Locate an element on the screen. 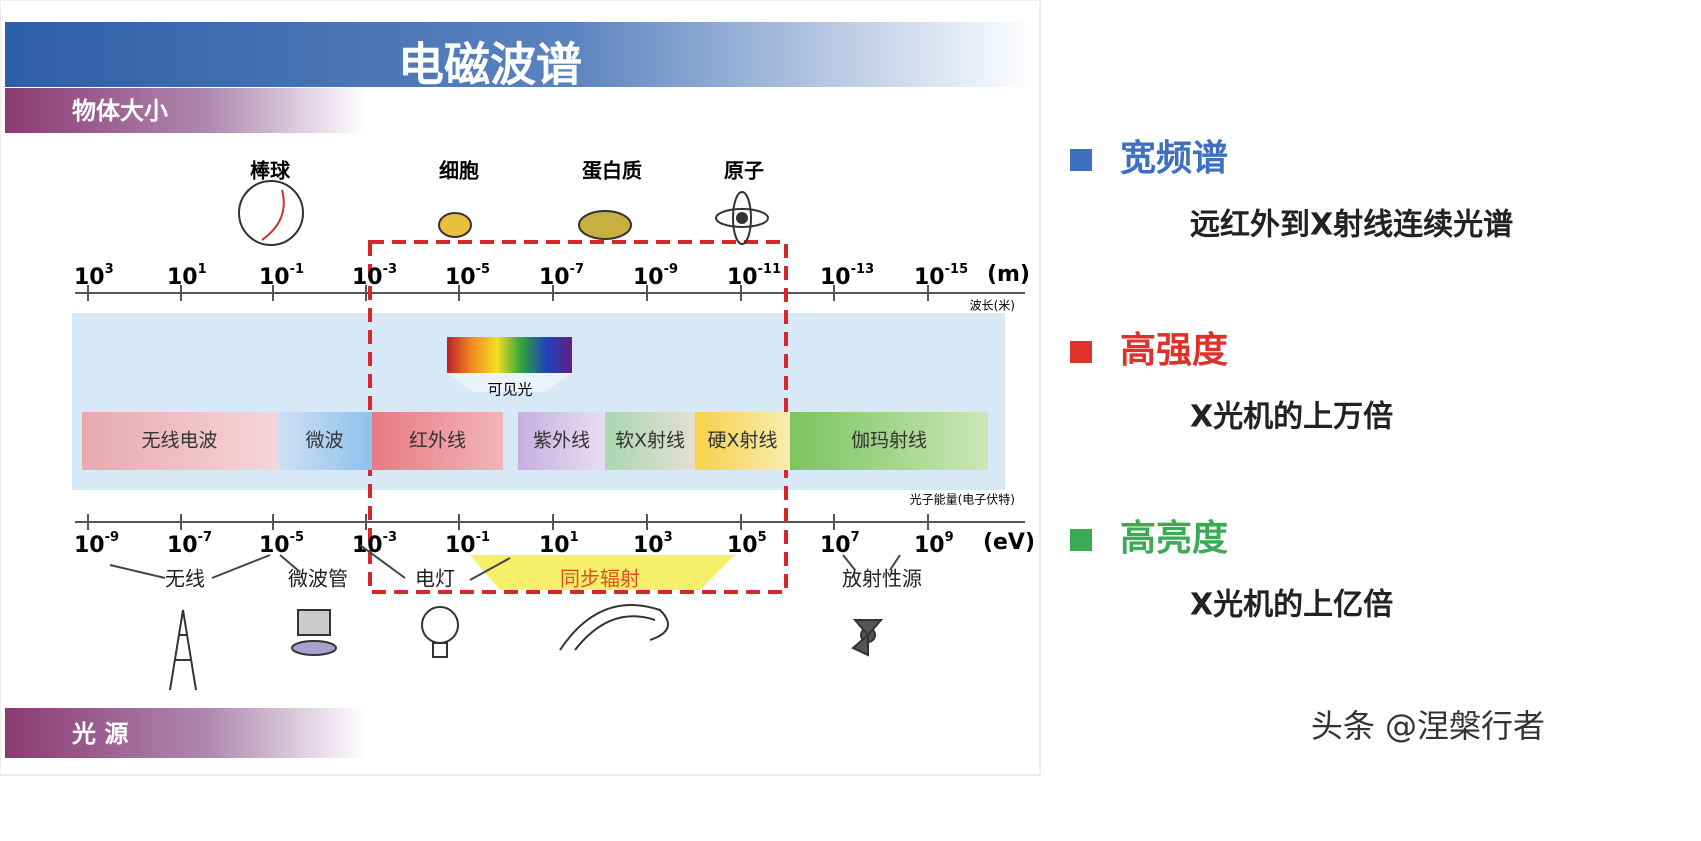 This screenshot has height=841, width=1701. feature-title: 高亮度 is located at coordinates (1174, 538).